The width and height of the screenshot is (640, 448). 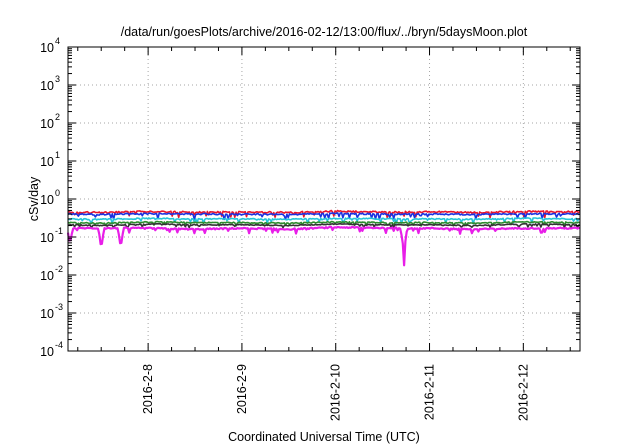 I want to click on y-tick-exponent: -2, so click(x=59, y=269).